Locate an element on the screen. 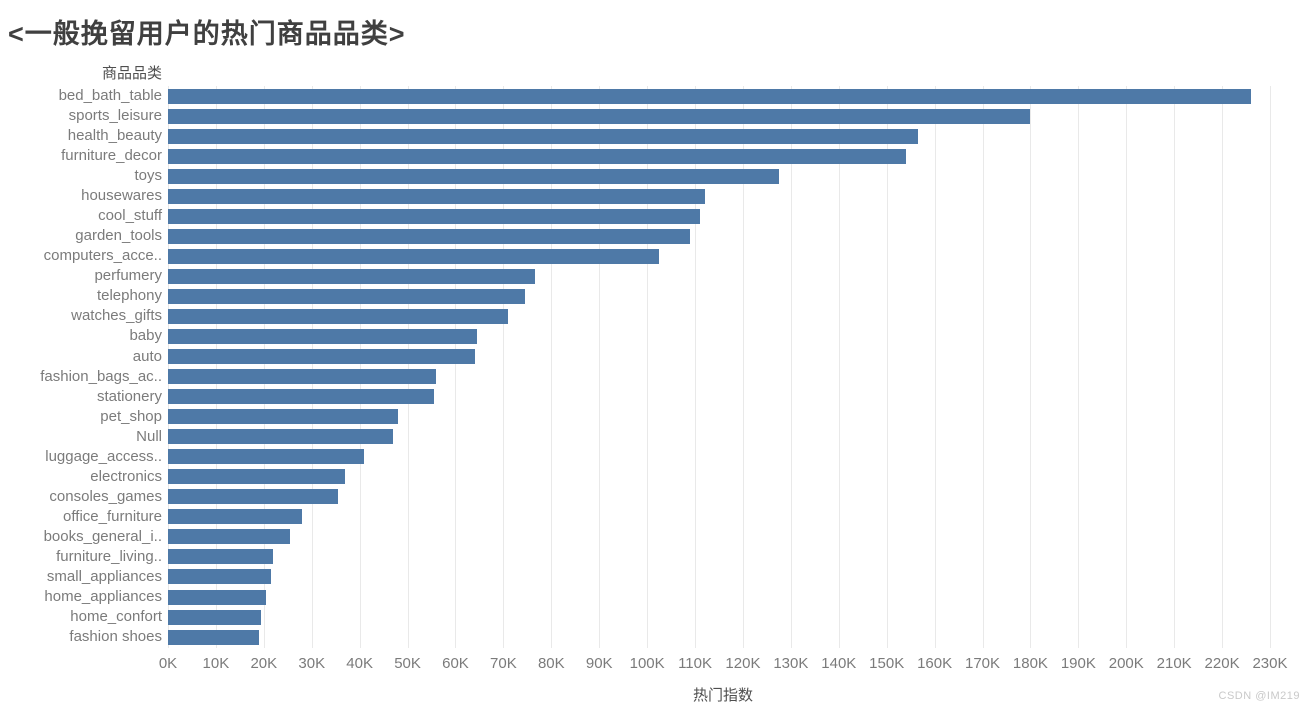  bar-furniture_decor is located at coordinates (537, 156).